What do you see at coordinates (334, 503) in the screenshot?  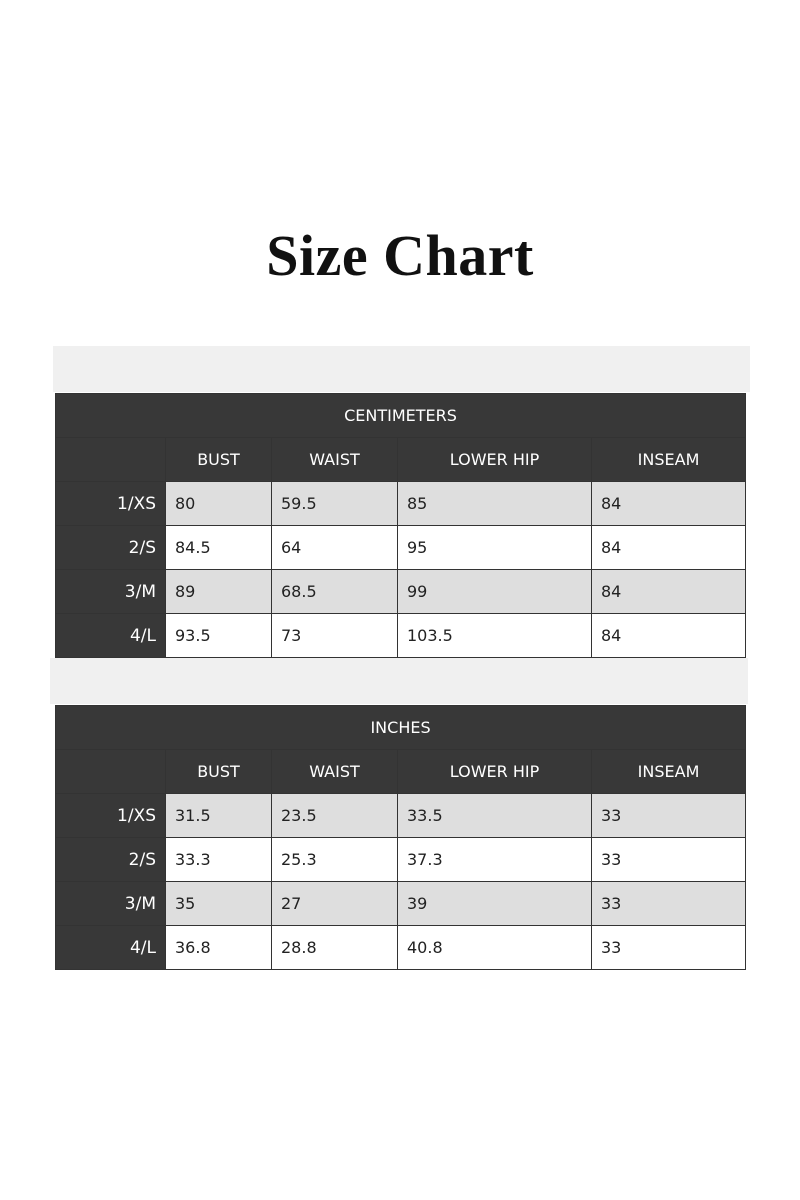 I see `measurement-cell: 59.5` at bounding box center [334, 503].